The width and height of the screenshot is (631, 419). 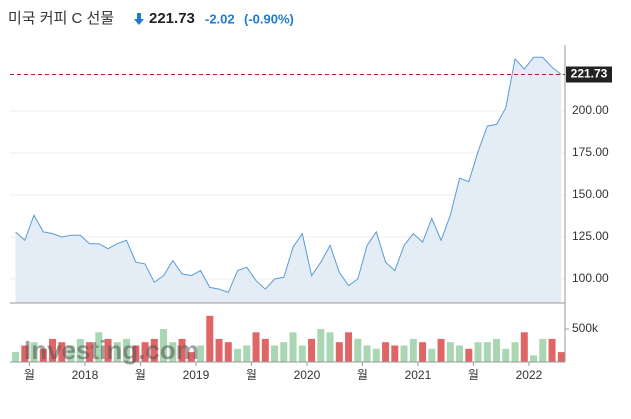 What do you see at coordinates (585, 328) in the screenshot?
I see `volume-tick-label: 500k` at bounding box center [585, 328].